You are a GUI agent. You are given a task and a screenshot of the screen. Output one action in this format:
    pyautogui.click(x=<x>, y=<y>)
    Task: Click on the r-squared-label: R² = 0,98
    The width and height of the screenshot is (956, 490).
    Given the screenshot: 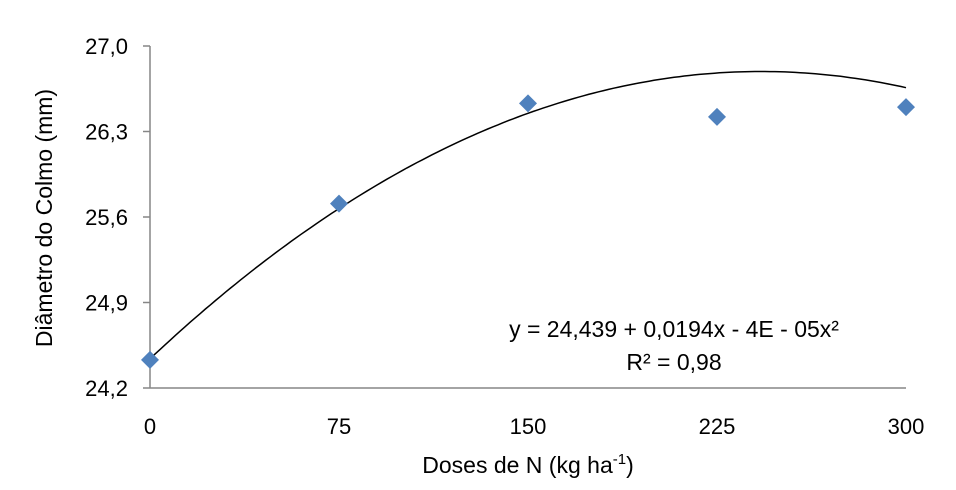 What is the action you would take?
    pyautogui.click(x=673, y=362)
    